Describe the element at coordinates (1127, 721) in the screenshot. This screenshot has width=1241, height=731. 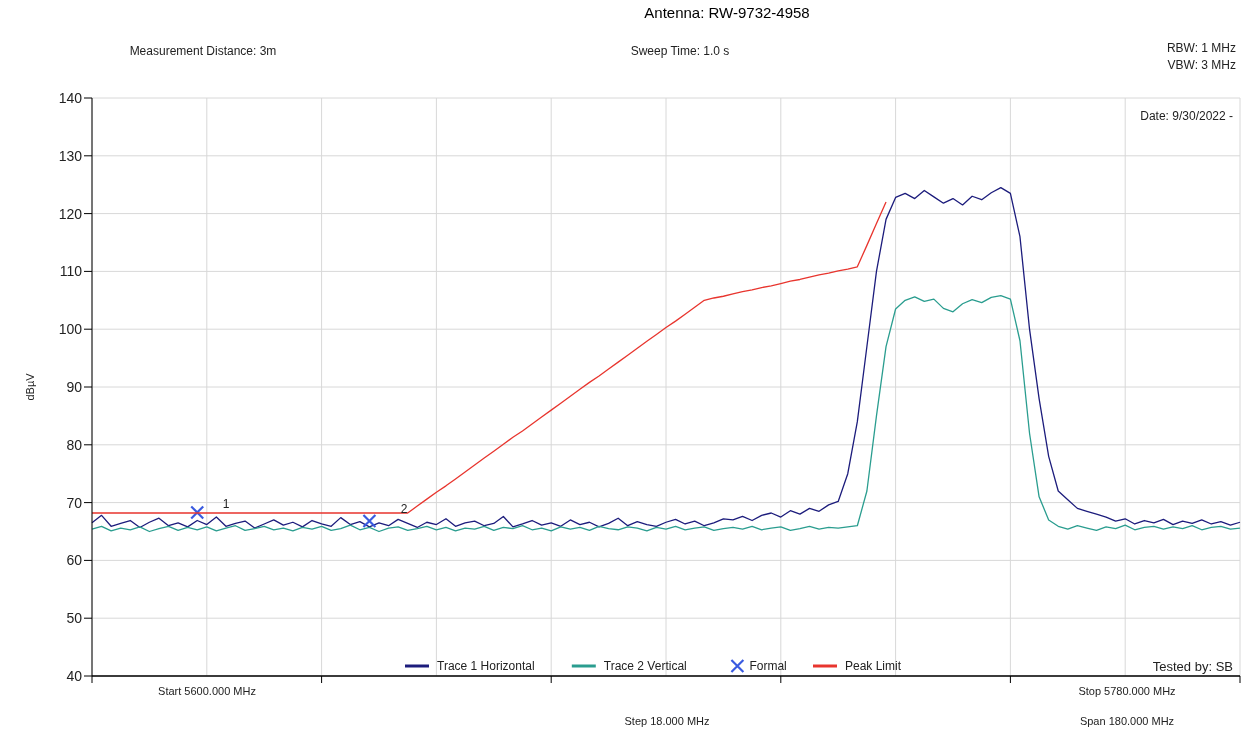
I see `text: Span 180.000 MHz` at that location.